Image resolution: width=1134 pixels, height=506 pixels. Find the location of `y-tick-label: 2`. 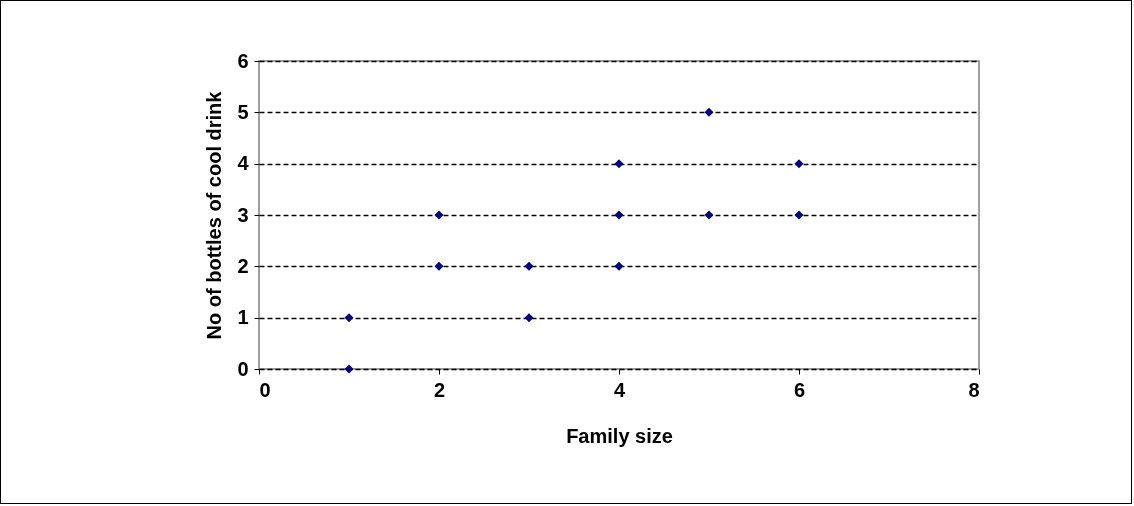

y-tick-label: 2 is located at coordinates (243, 265).